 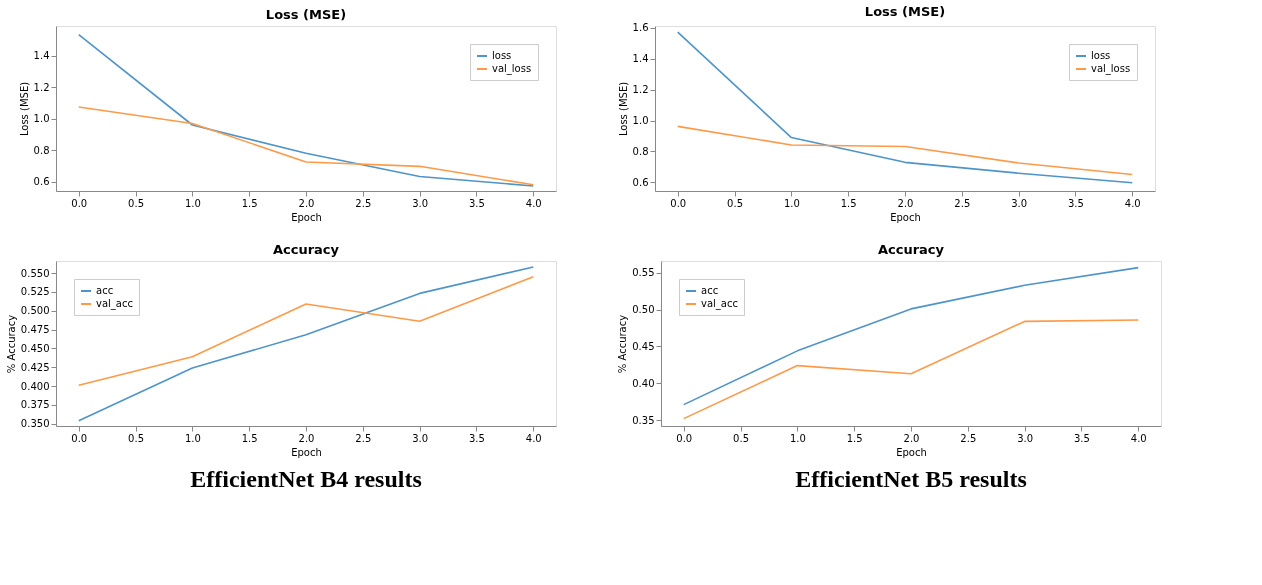 What do you see at coordinates (640, 28) in the screenshot?
I see `y-tick-label: 1.6` at bounding box center [640, 28].